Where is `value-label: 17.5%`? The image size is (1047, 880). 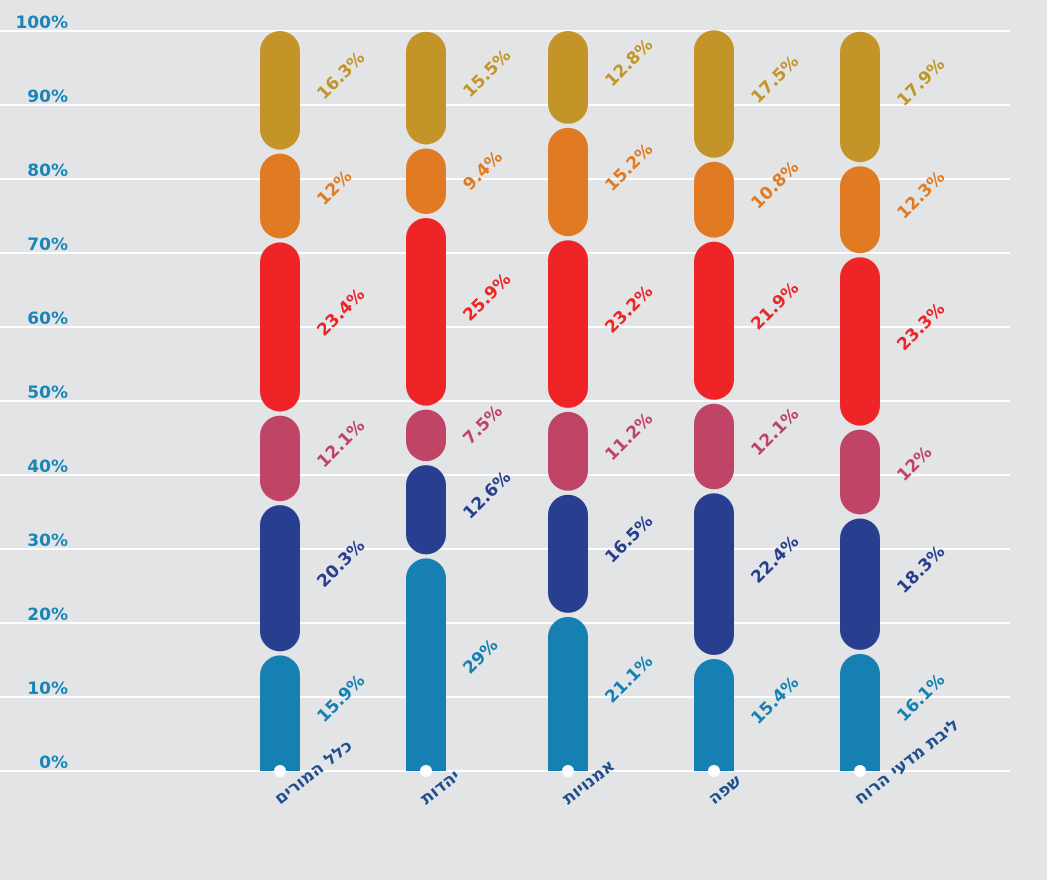
value-label: 17.5% is located at coordinates (775, 80).